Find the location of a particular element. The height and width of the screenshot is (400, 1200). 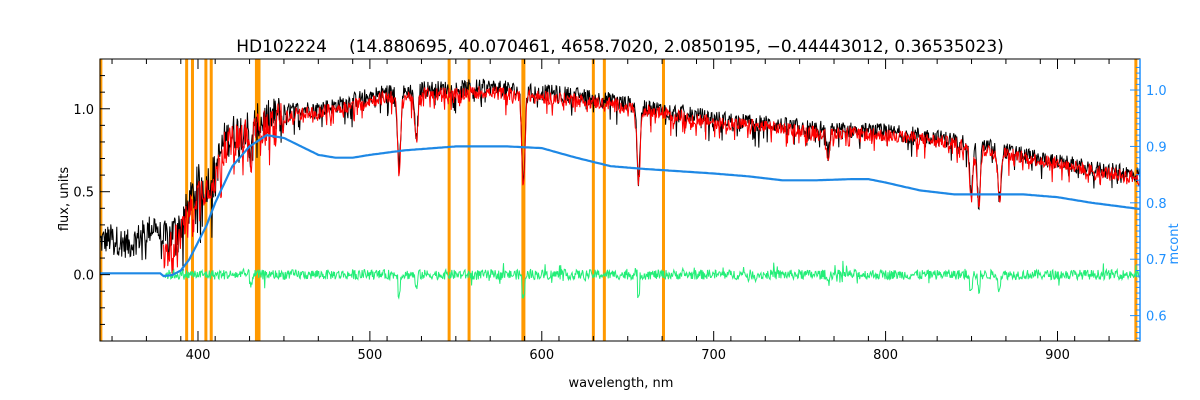

y2-tick-label: 1.0 is located at coordinates (1156, 91).